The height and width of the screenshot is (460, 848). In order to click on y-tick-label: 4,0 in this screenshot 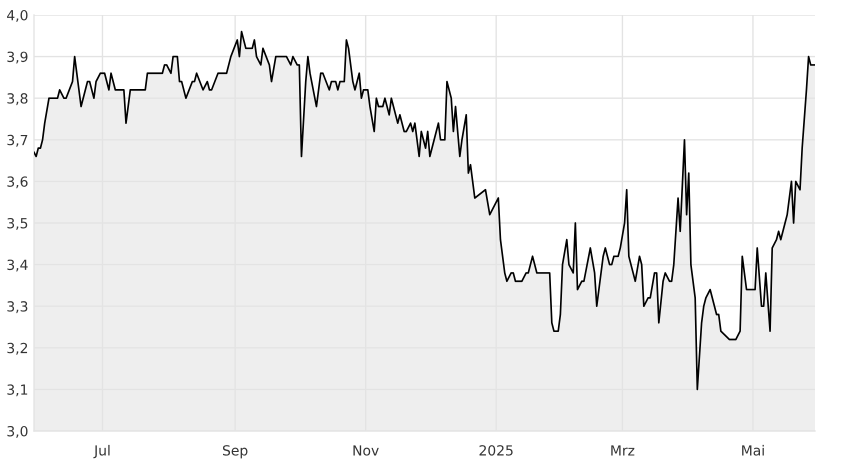, I will do `click(17, 16)`.